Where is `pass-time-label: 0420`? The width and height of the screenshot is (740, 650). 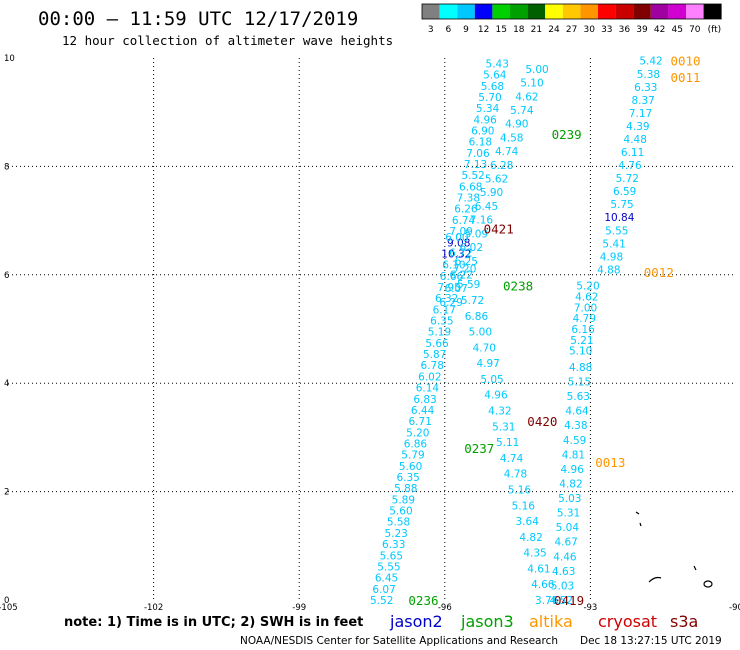
pass-time-label: 0420 is located at coordinates (542, 421).